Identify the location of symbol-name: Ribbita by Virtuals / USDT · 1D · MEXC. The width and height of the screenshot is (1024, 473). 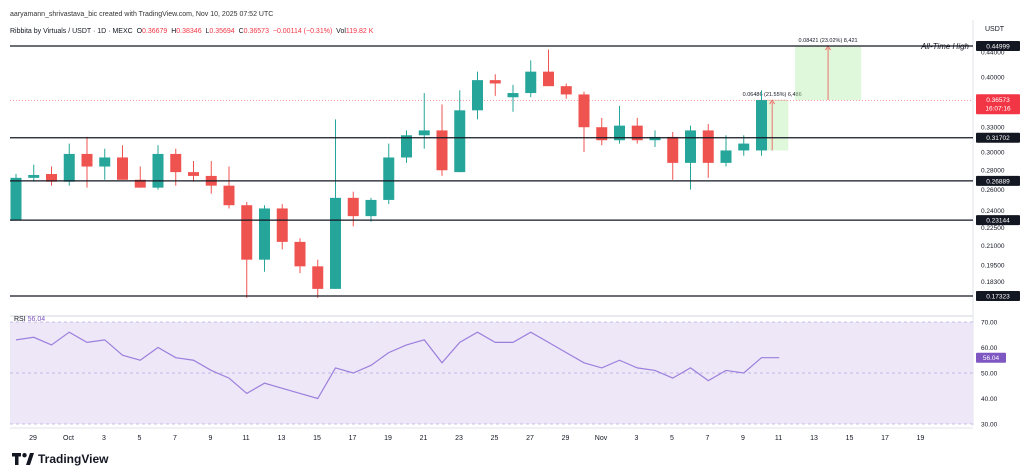
(71, 31).